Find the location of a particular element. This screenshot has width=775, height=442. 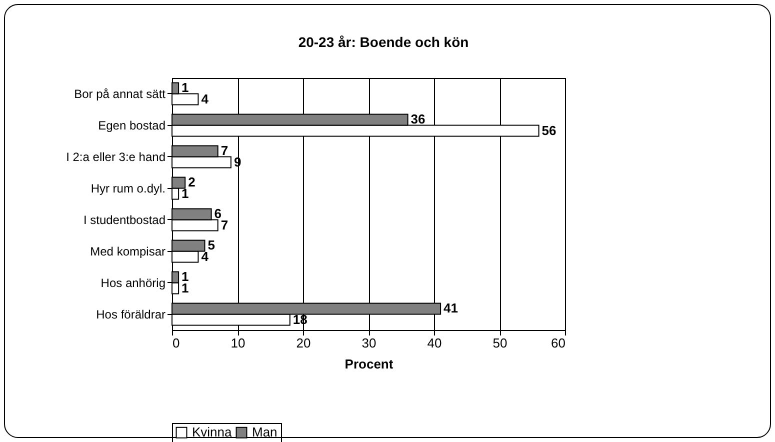

x-tick-label: 0 is located at coordinates (176, 343).